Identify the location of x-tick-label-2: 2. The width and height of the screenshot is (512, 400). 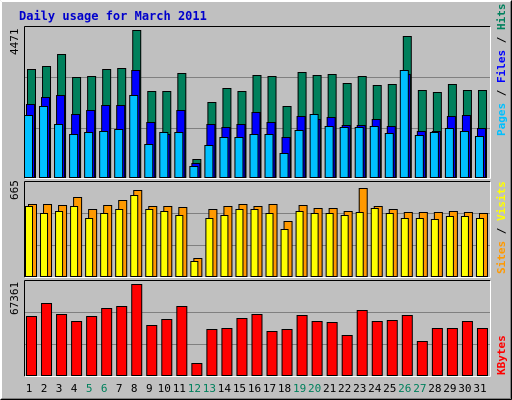
(44, 388).